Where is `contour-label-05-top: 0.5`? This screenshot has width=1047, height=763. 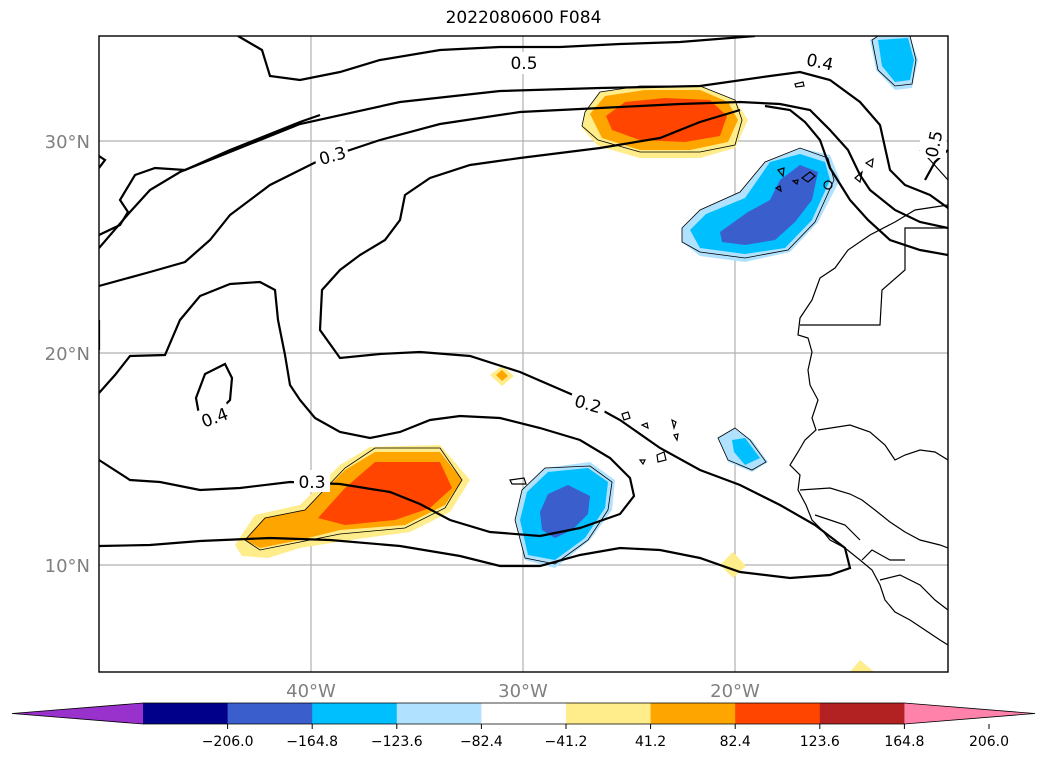 contour-label-05-top: 0.5 is located at coordinates (523, 64).